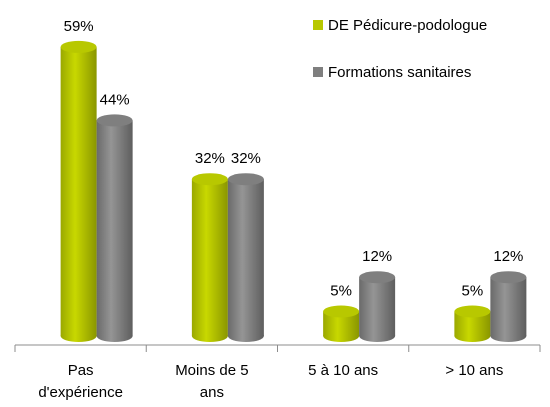  What do you see at coordinates (474, 370) in the screenshot?
I see `x-tick-label: > 10 ans` at bounding box center [474, 370].